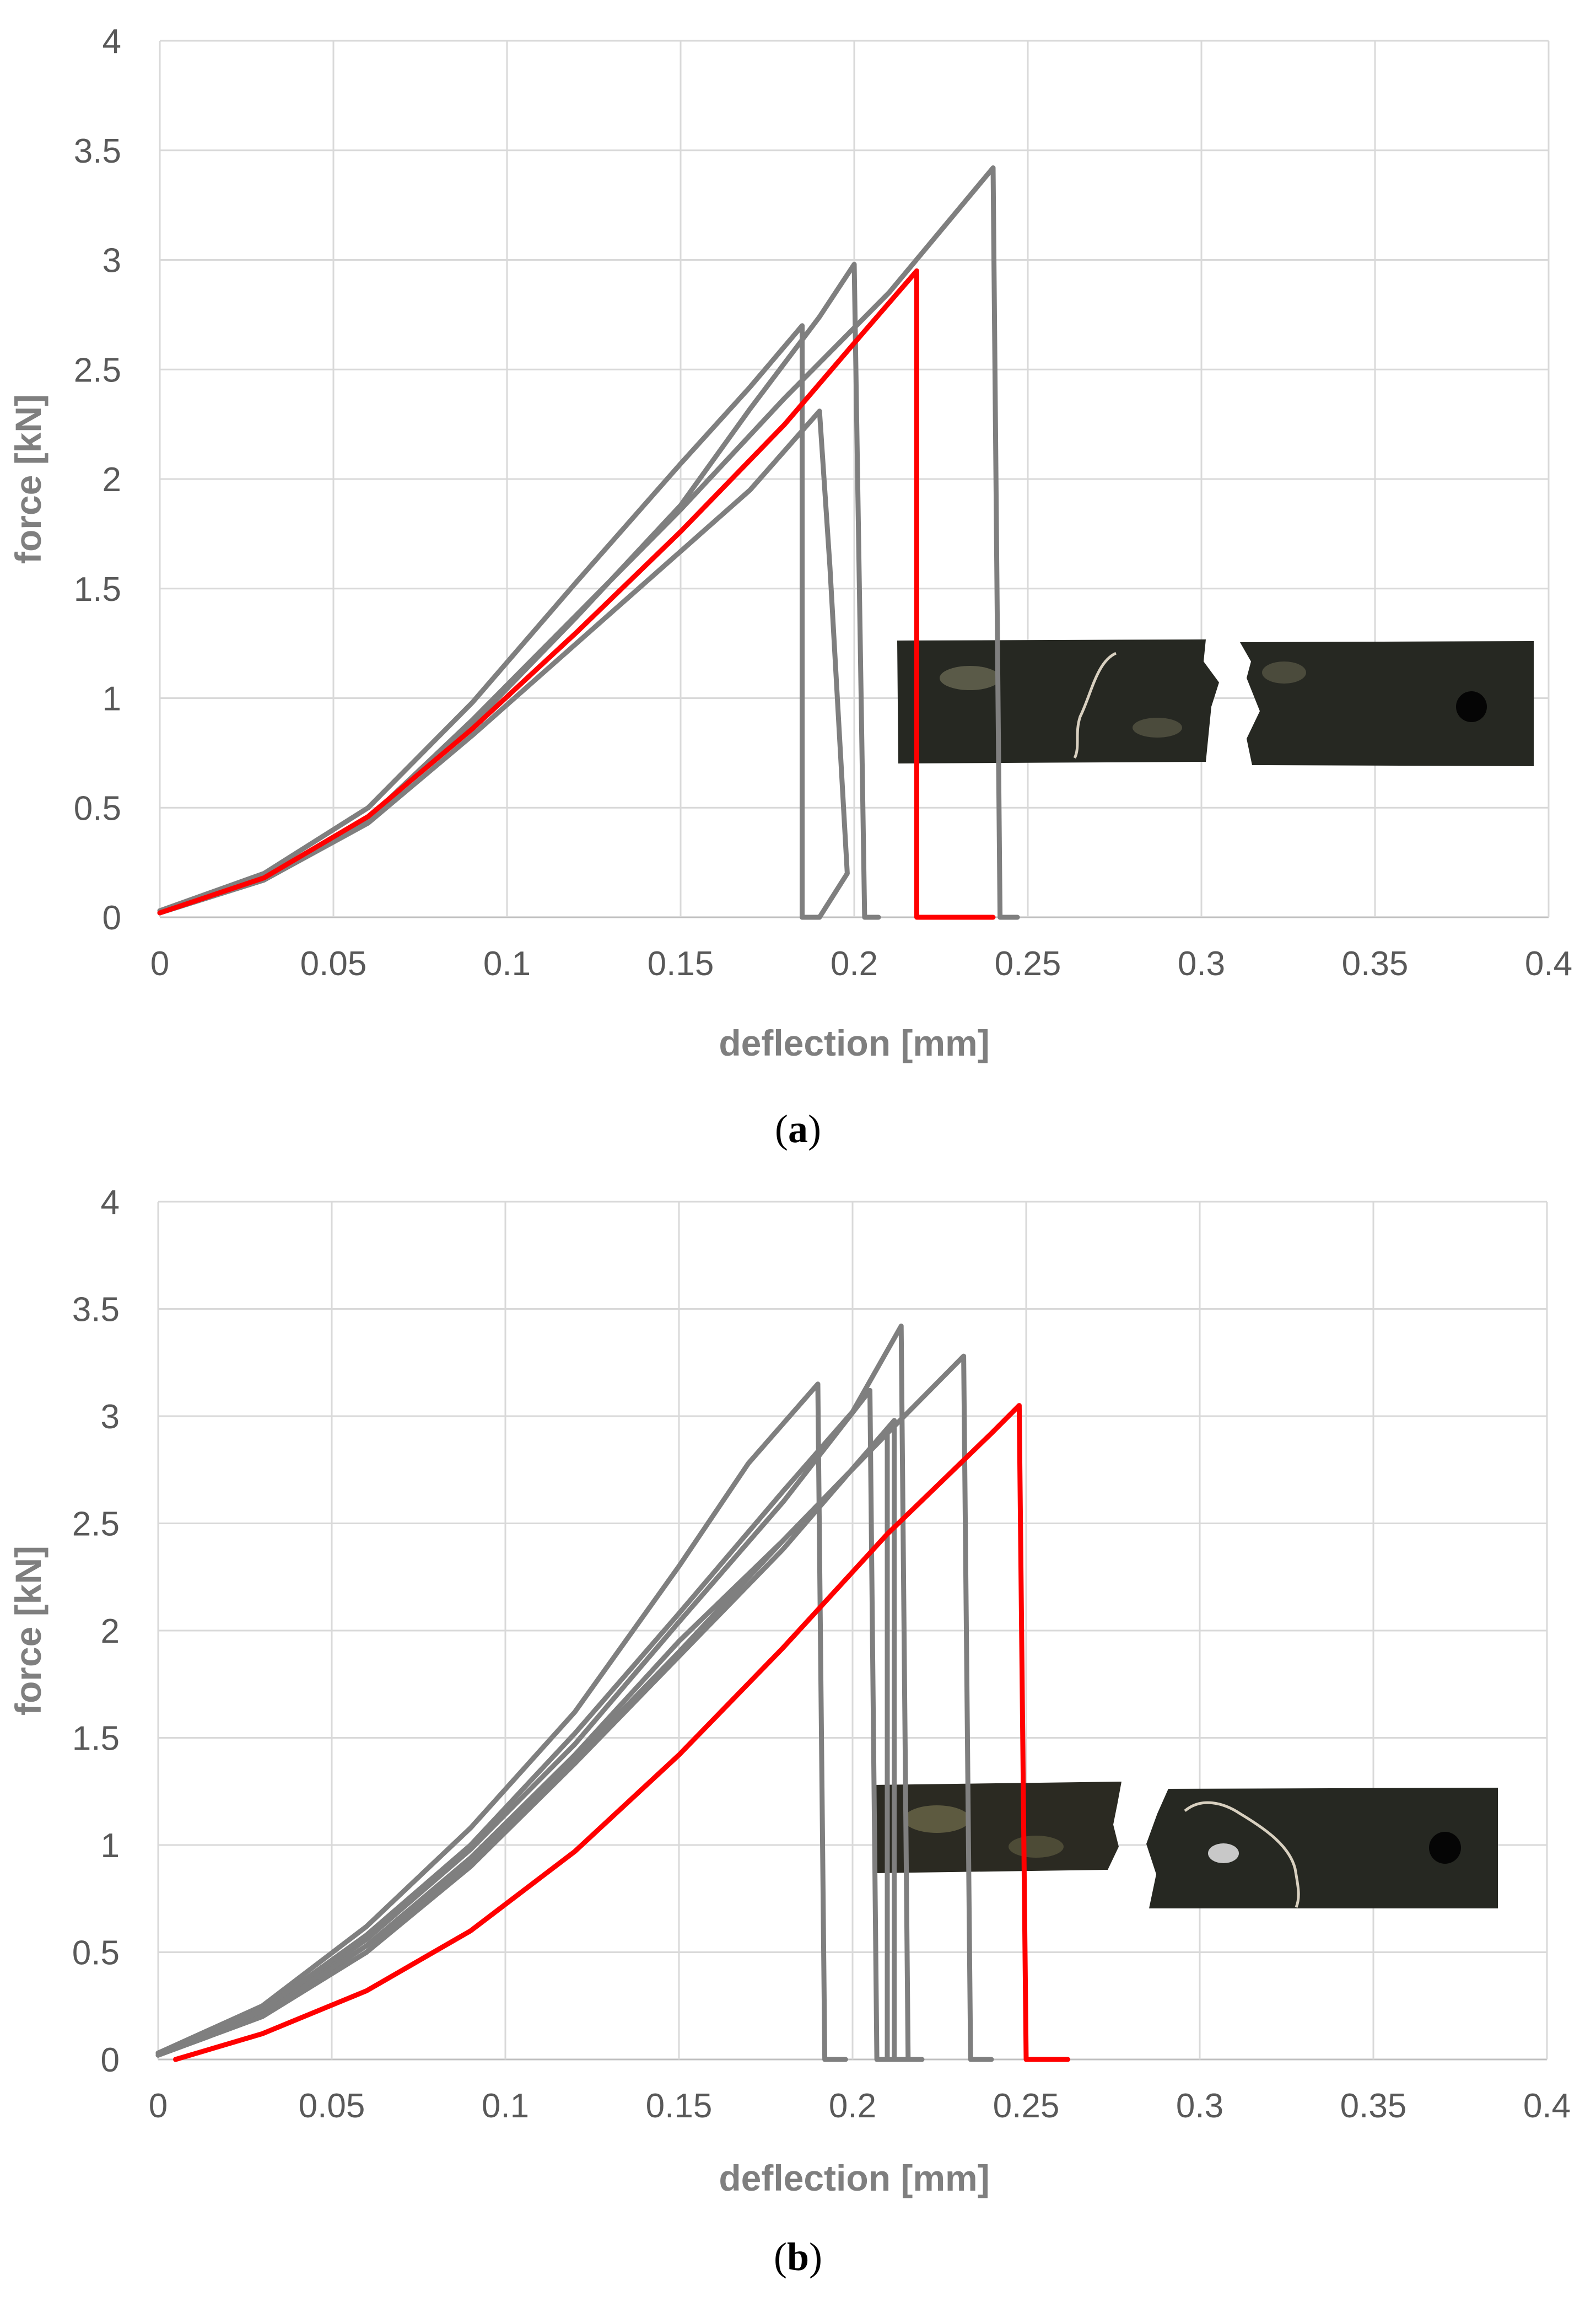  I want to click on specimen-right-piece-b, so click(1322, 1848).